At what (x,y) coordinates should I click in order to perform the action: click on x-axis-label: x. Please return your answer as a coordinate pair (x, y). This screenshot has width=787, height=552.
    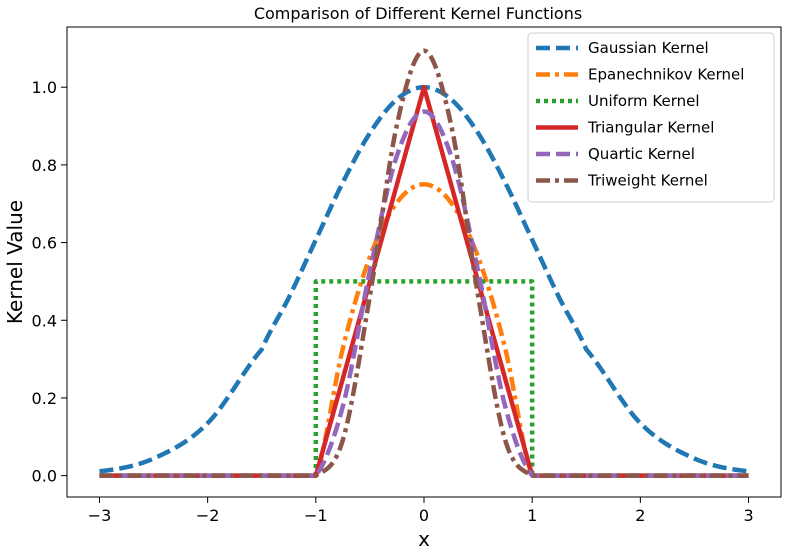
    Looking at the image, I should click on (424, 539).